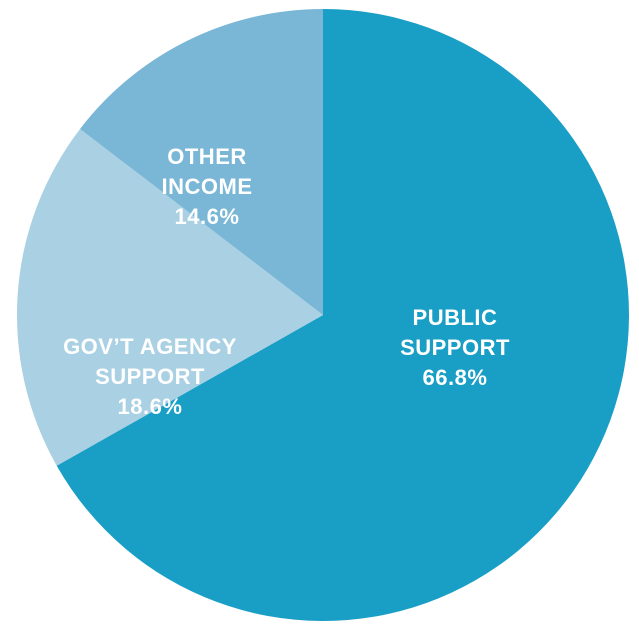 This screenshot has height=625, width=639. Describe the element at coordinates (150, 346) in the screenshot. I see `pie-slice-label-line: GOV’T AGENCY` at that location.